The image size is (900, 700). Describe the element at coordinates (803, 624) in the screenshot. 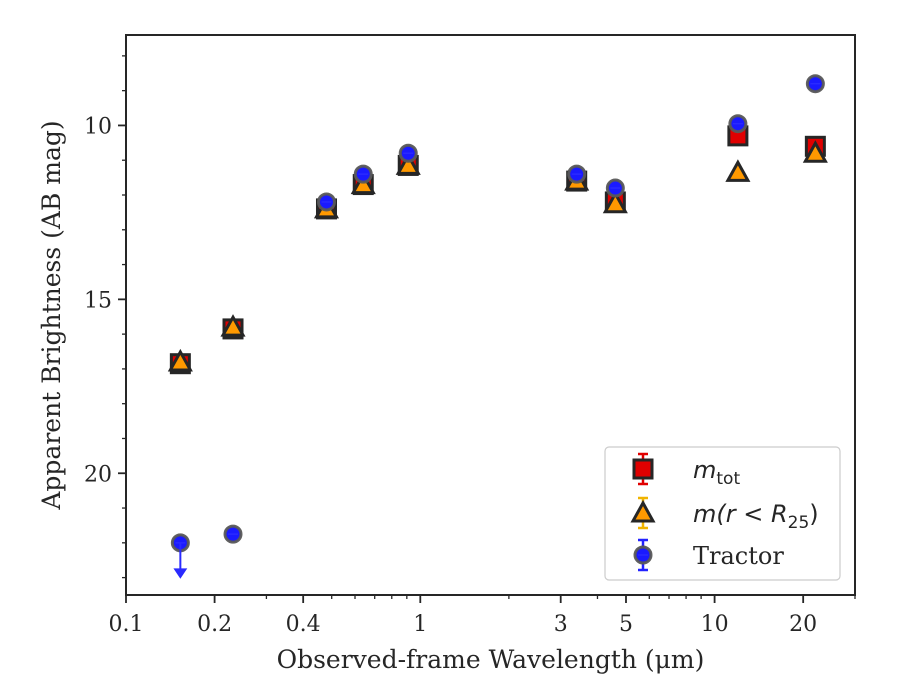

I see `x-tick-label: 20` at that location.